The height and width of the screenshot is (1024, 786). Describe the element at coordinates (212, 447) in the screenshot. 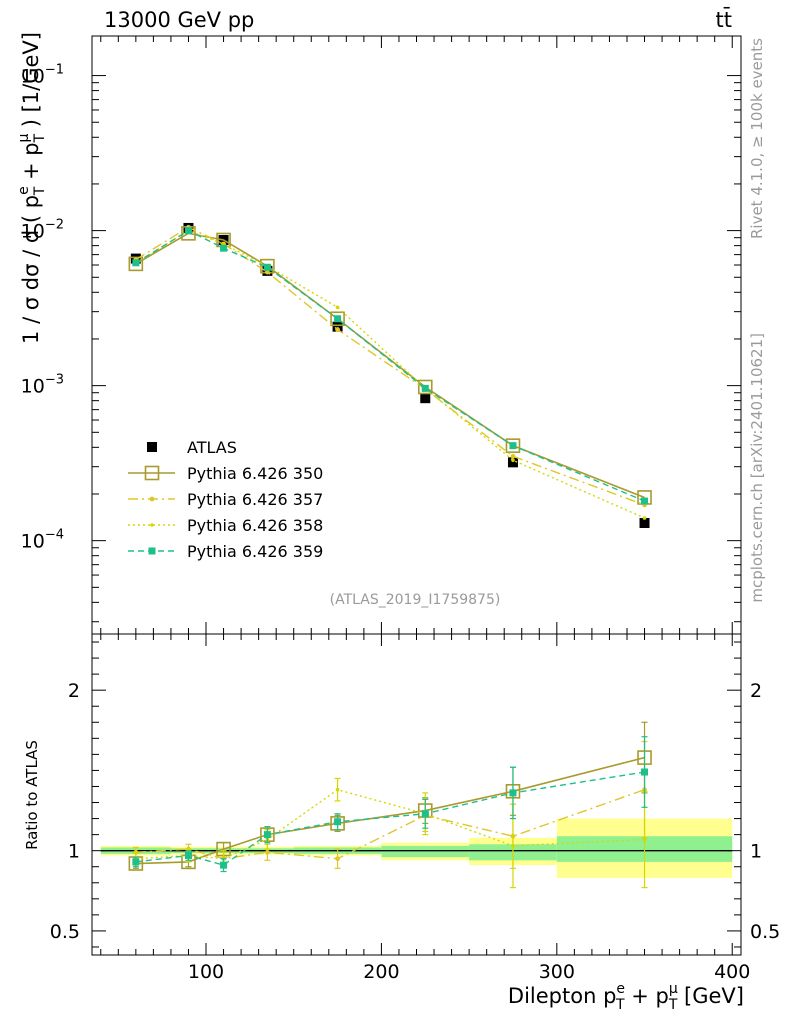

I see `legend-label-data: ATLAS` at that location.